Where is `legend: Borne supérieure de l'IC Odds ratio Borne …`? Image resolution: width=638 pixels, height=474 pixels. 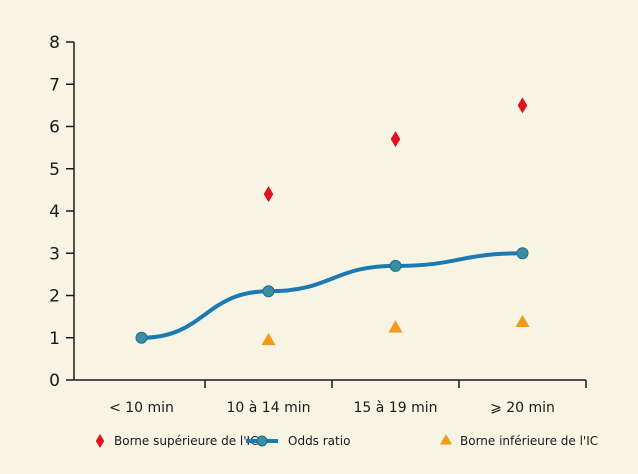
legend: Borne supérieure de l'IC Odds ratio Borne … is located at coordinates (346, 441).